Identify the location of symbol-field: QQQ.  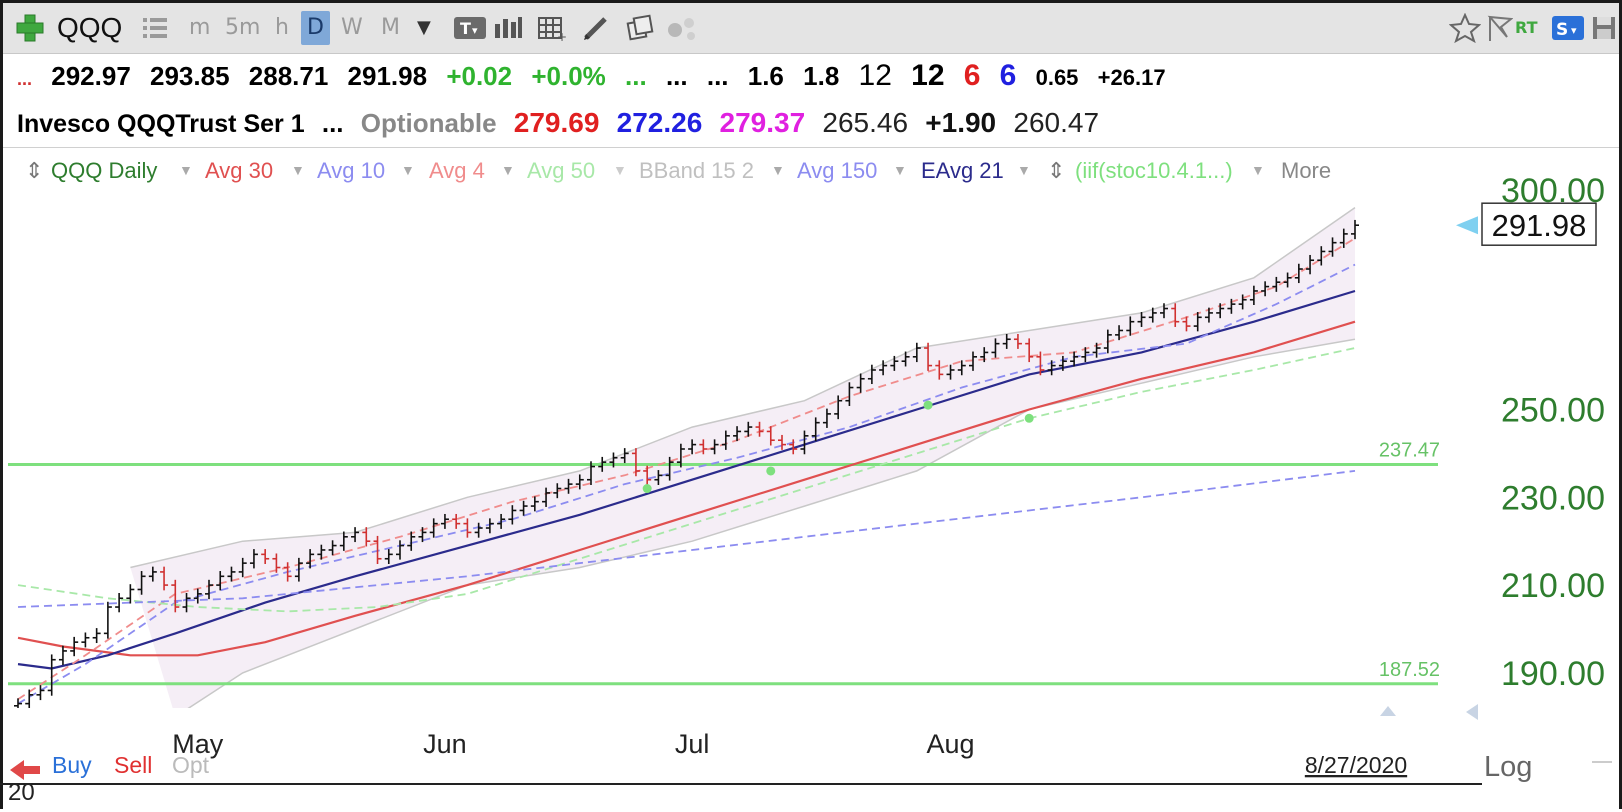
(90, 27).